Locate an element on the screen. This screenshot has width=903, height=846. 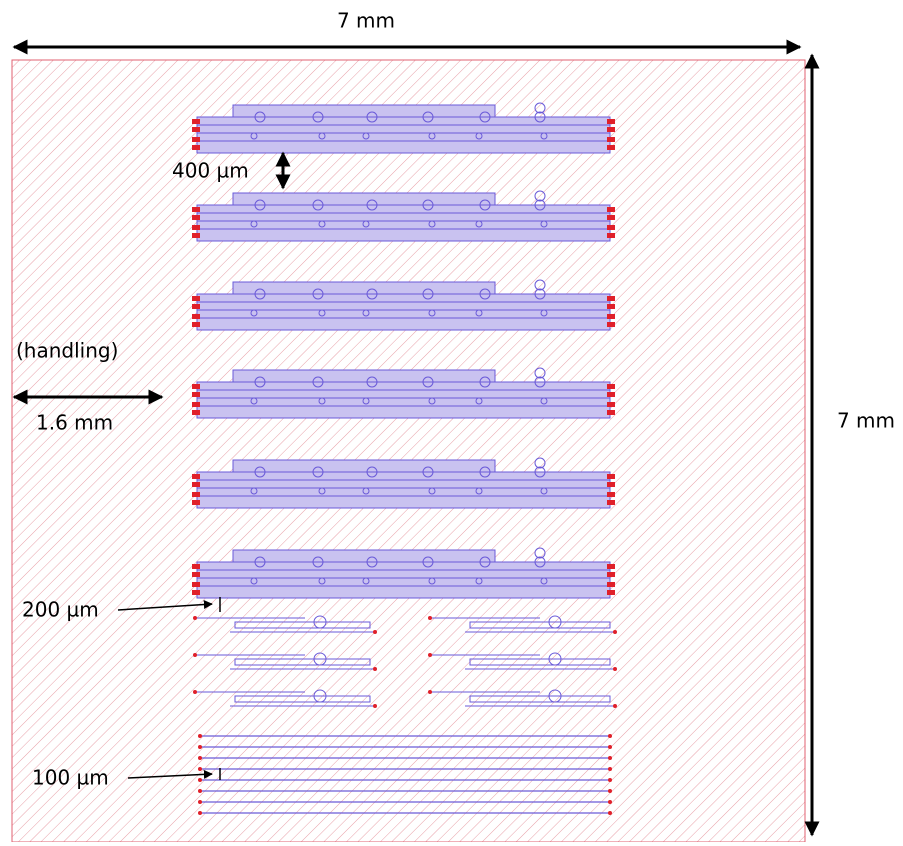
chip-width-label: 7 mm is located at coordinates (366, 21).